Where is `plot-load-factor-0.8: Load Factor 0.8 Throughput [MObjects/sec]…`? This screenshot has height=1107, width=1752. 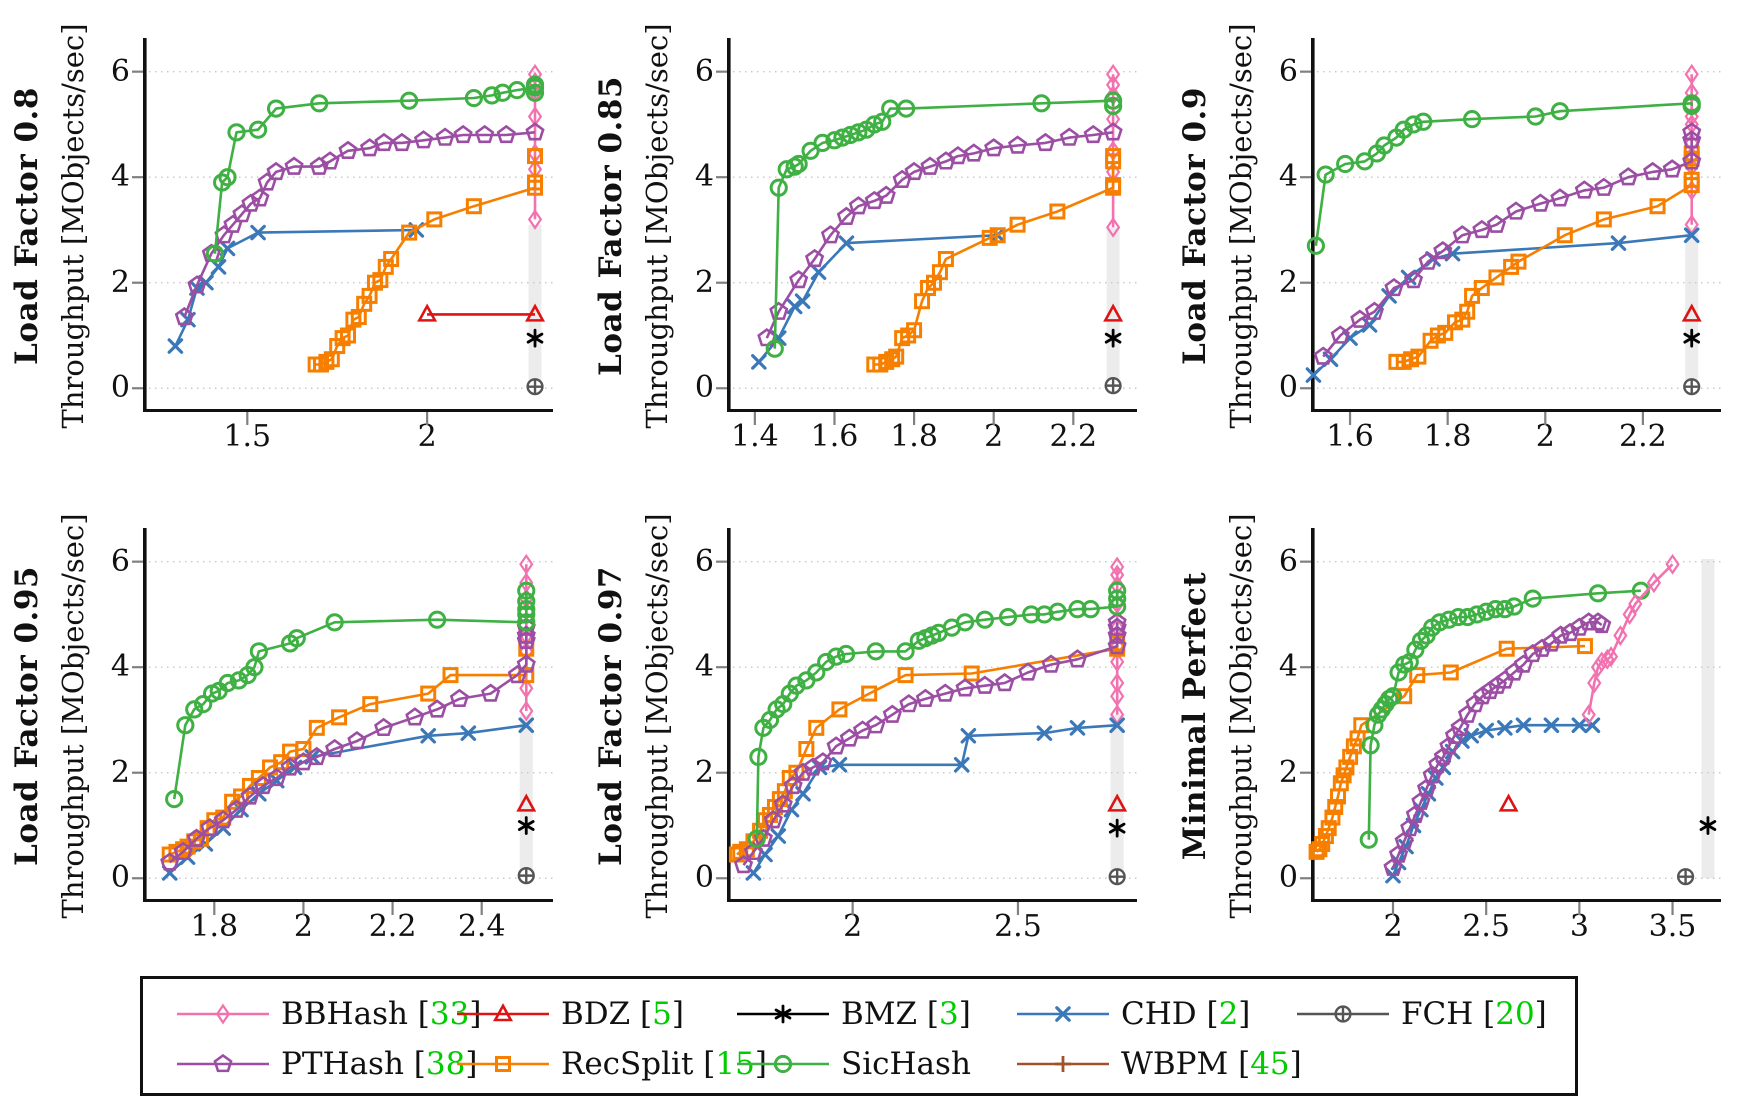 plot-load-factor-0.8: Load Factor 0.8 Throughput [MObjects/sec]… is located at coordinates (292, 235).